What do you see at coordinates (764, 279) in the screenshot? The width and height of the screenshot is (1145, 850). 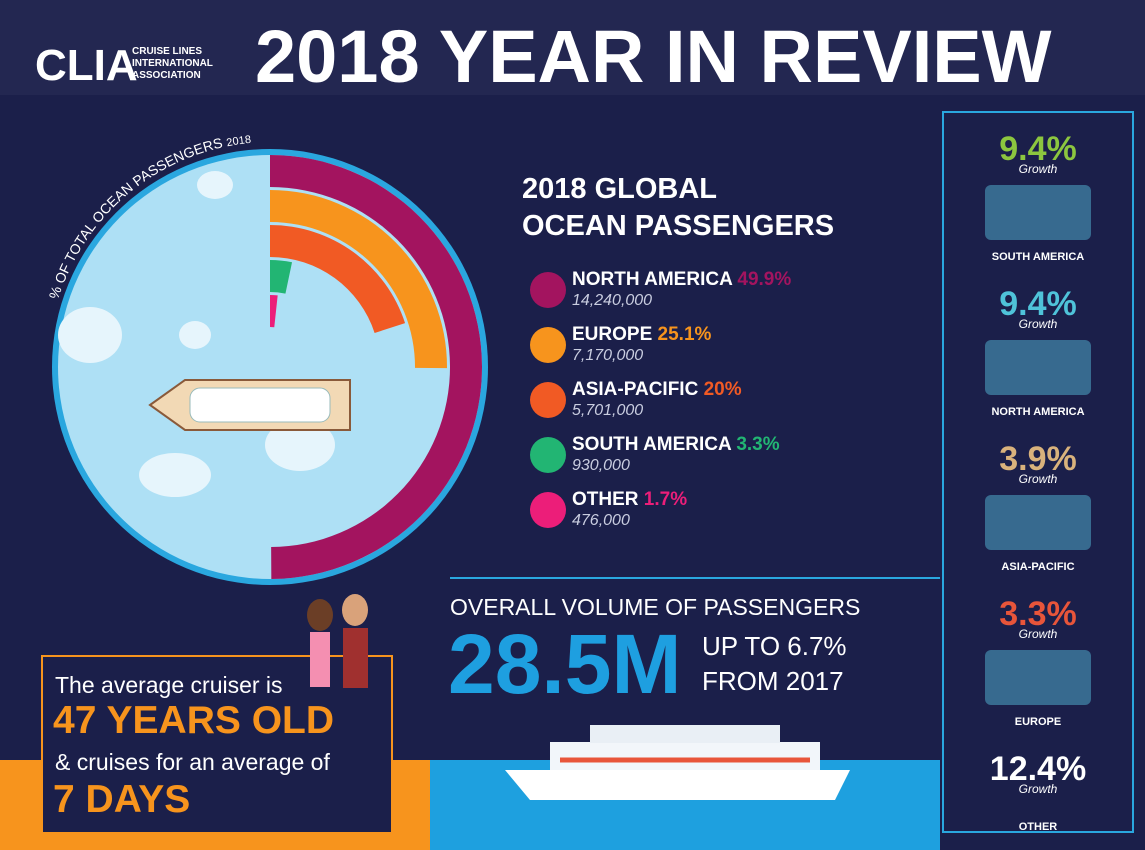 I see `share-label: 49.9%` at bounding box center [764, 279].